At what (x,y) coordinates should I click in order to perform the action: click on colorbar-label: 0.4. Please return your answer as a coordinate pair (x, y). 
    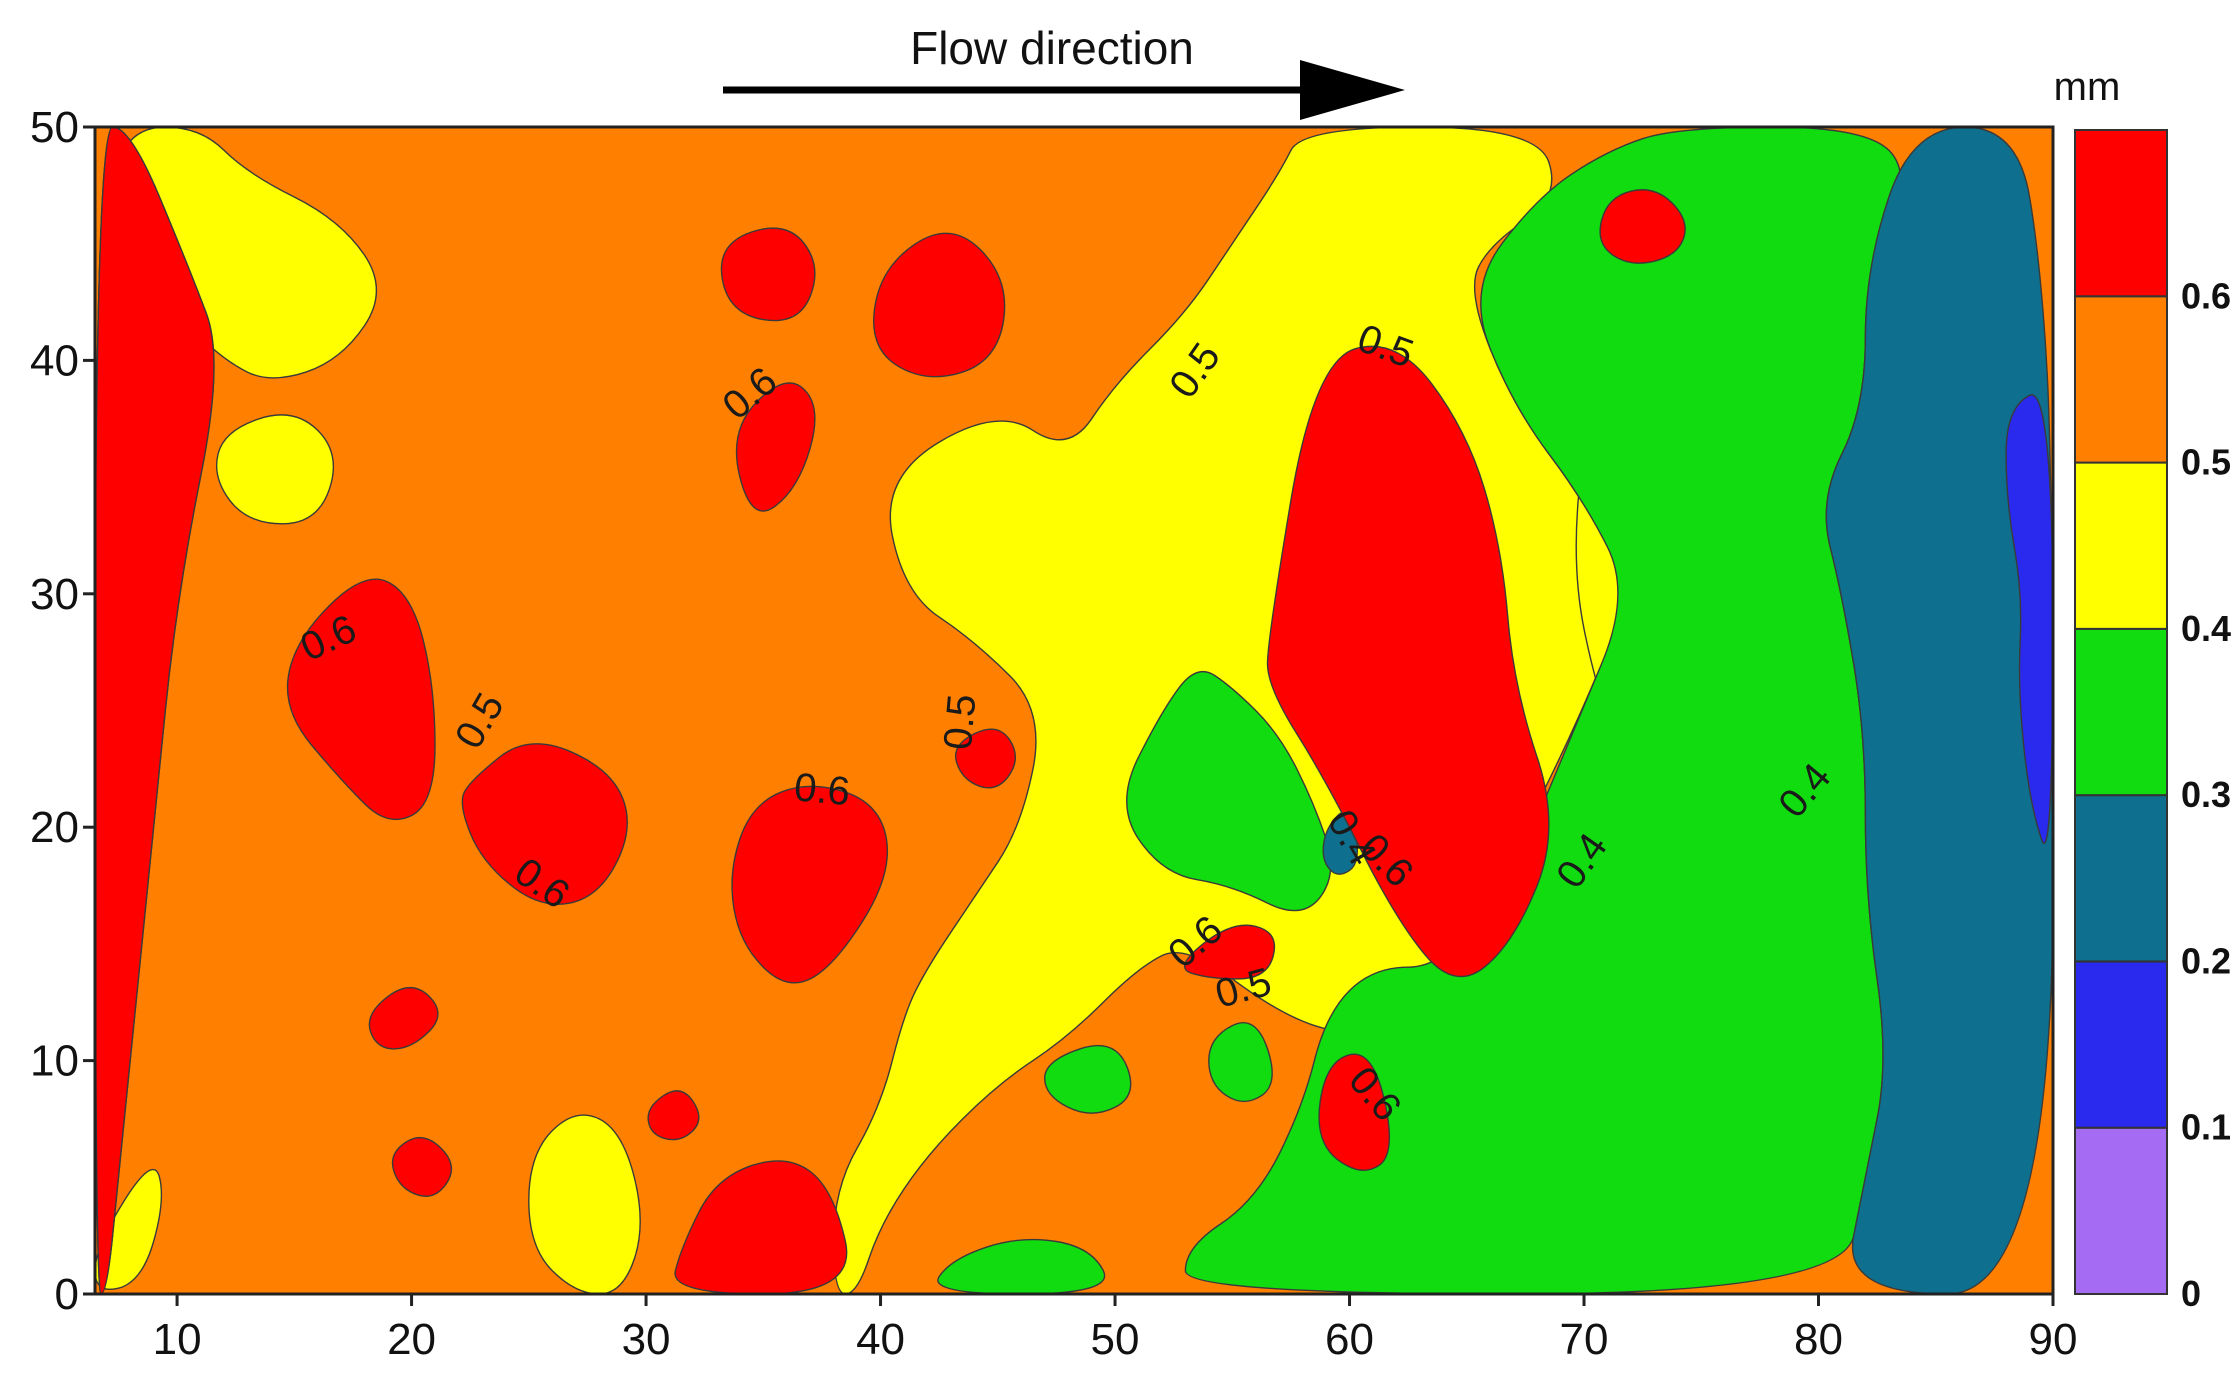
    Looking at the image, I should click on (2206, 628).